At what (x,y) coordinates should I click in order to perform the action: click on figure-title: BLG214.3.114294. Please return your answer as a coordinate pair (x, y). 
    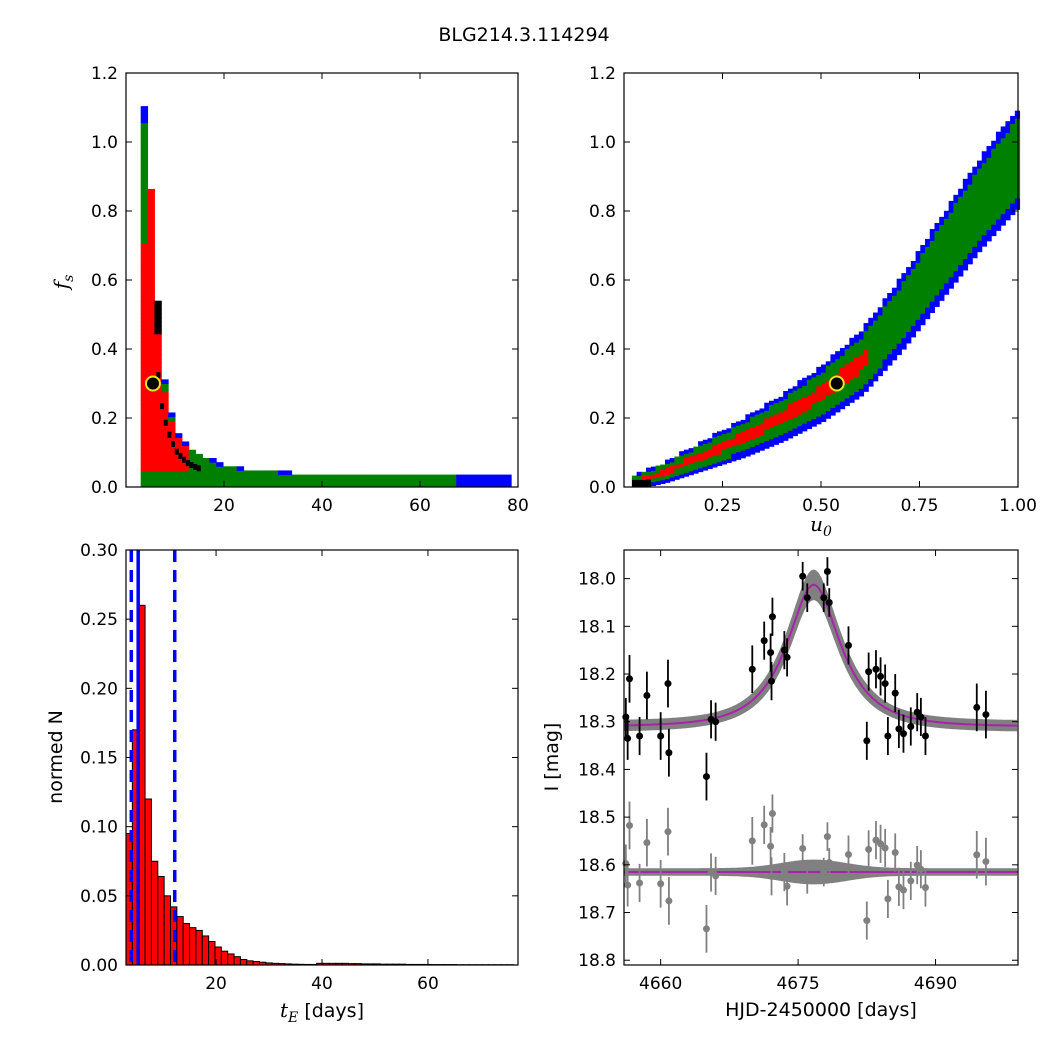
    Looking at the image, I should click on (523, 35).